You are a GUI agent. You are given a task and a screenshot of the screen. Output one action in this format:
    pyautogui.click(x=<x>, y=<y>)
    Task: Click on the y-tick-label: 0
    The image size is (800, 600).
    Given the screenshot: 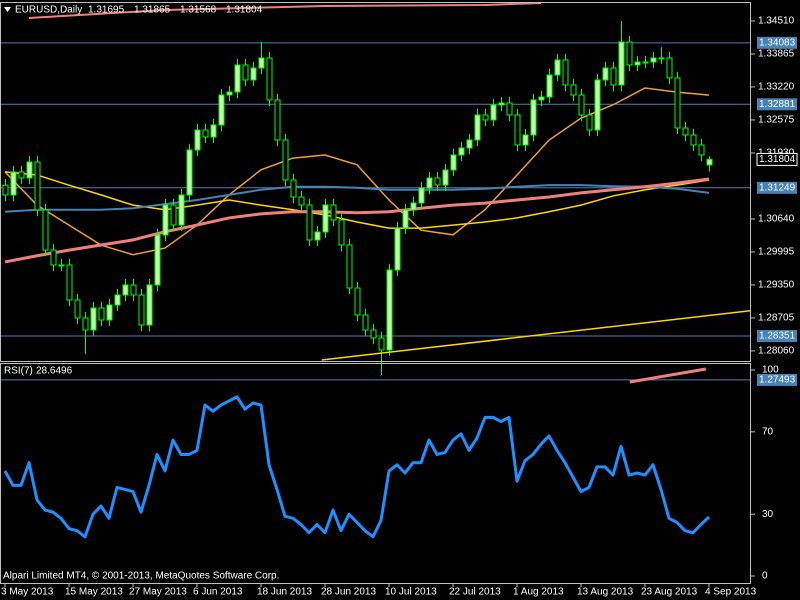 What is the action you would take?
    pyautogui.click(x=765, y=576)
    